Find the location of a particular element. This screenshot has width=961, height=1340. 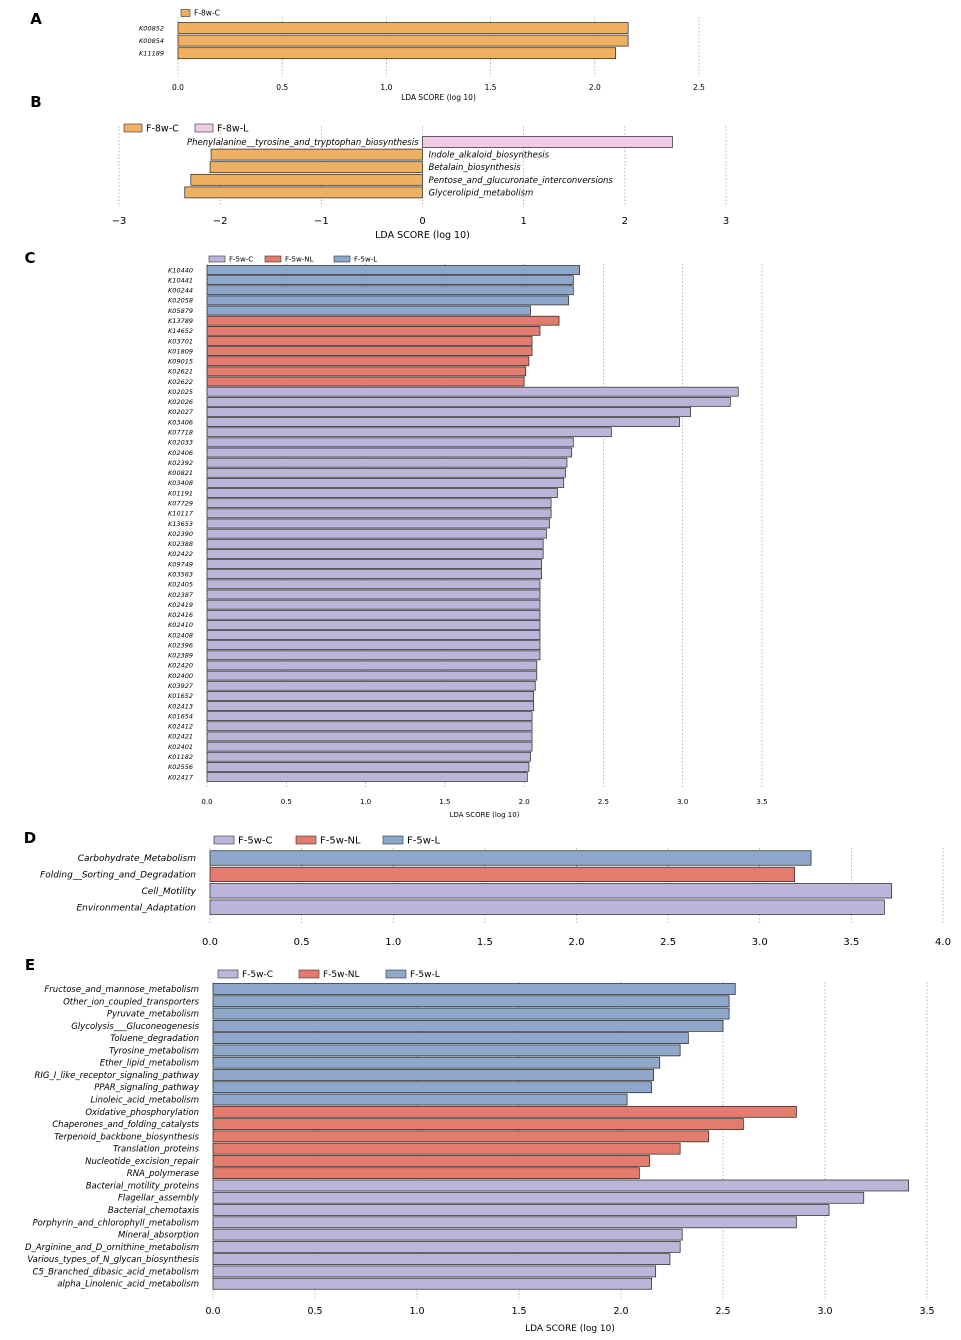

tick-label: 3.5 is located at coordinates (761, 802).